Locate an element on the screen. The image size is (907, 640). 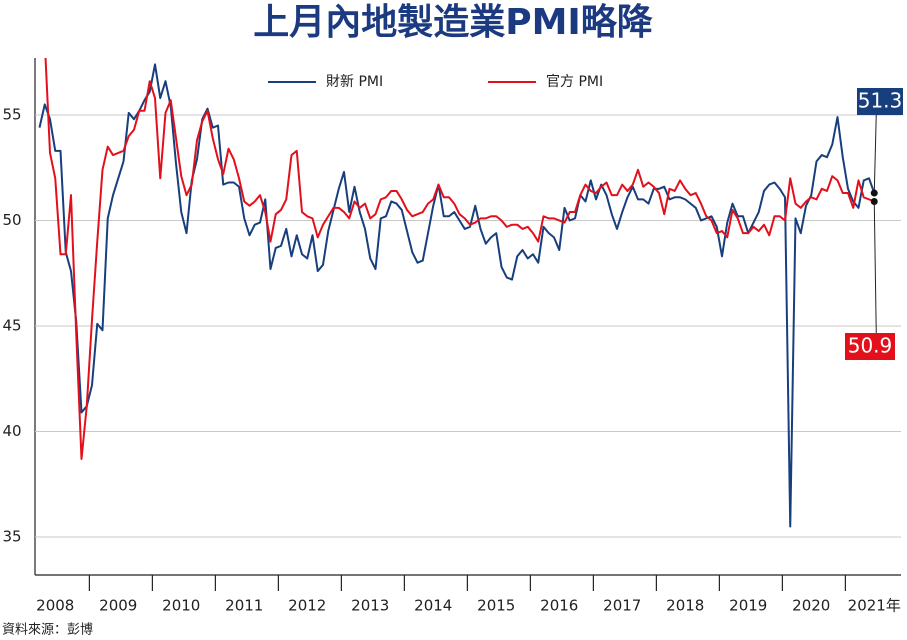
end-label: 50.9 is located at coordinates (870, 346).